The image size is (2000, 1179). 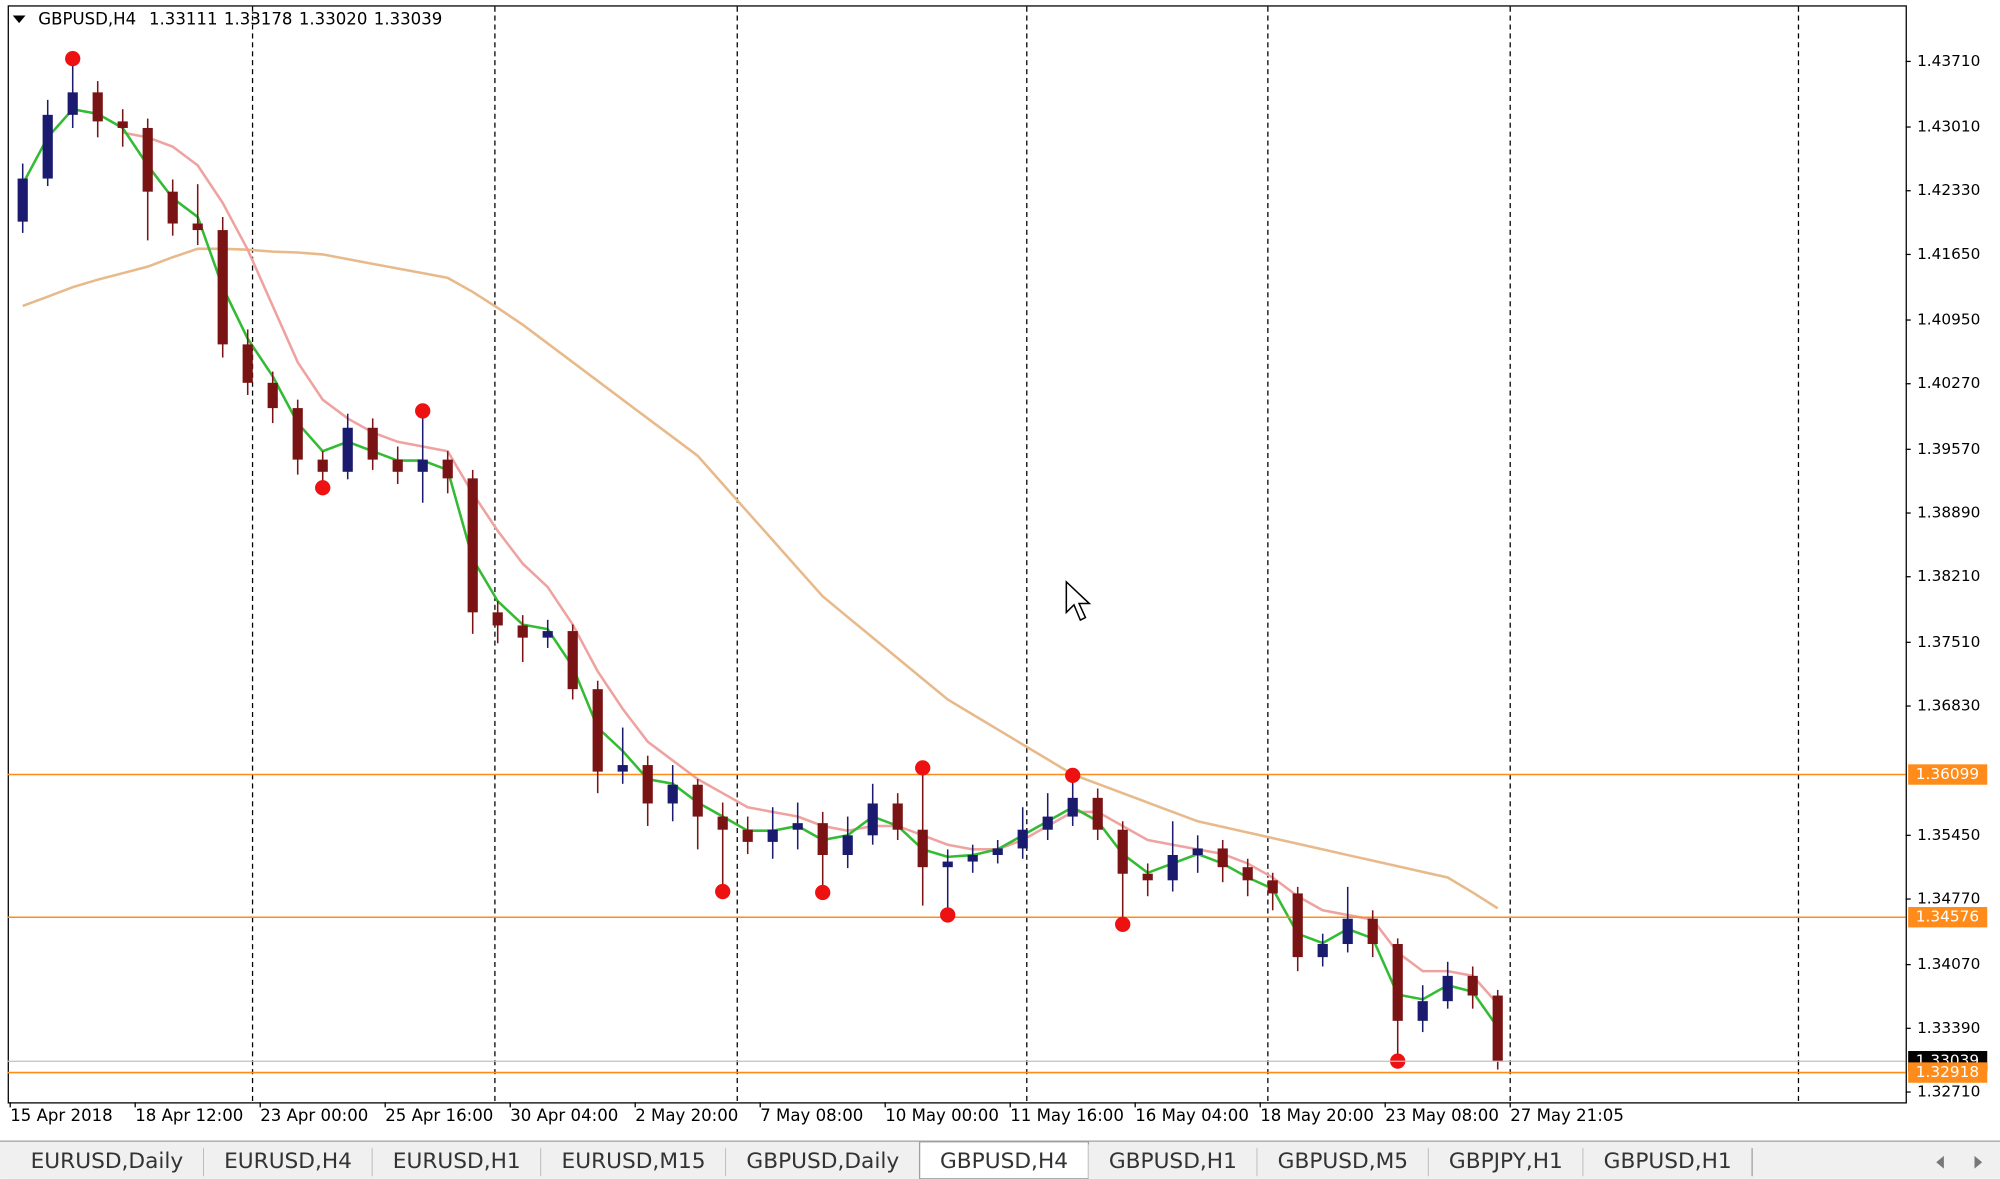 I want to click on x-tick-label: 23 Apr 00:00, so click(x=314, y=1115).